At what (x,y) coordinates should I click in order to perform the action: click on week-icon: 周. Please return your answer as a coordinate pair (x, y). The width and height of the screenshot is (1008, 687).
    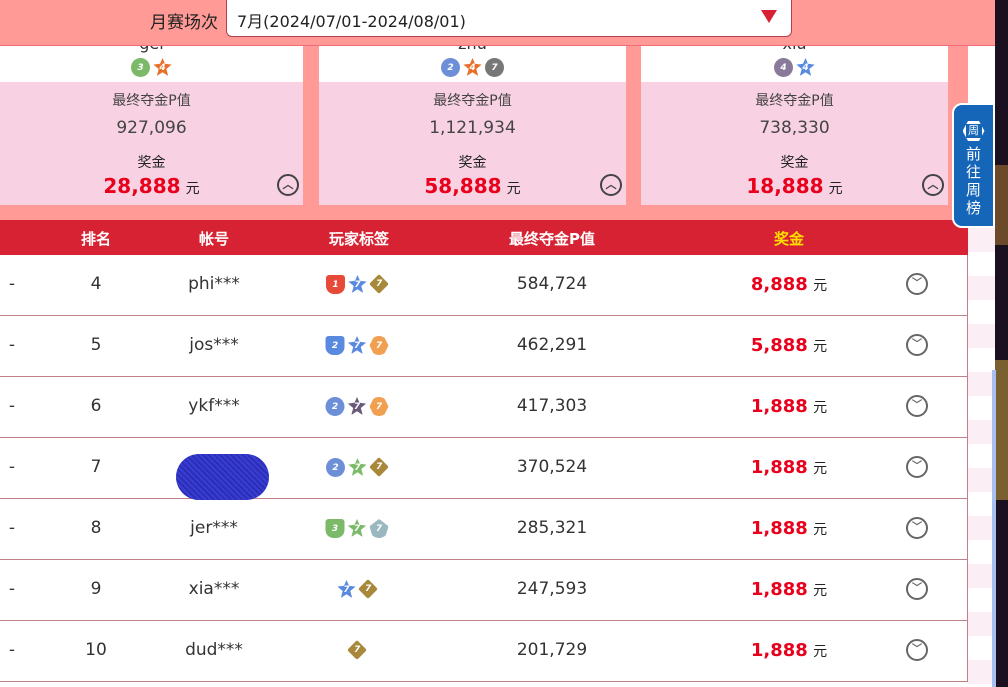
    Looking at the image, I should click on (973, 131).